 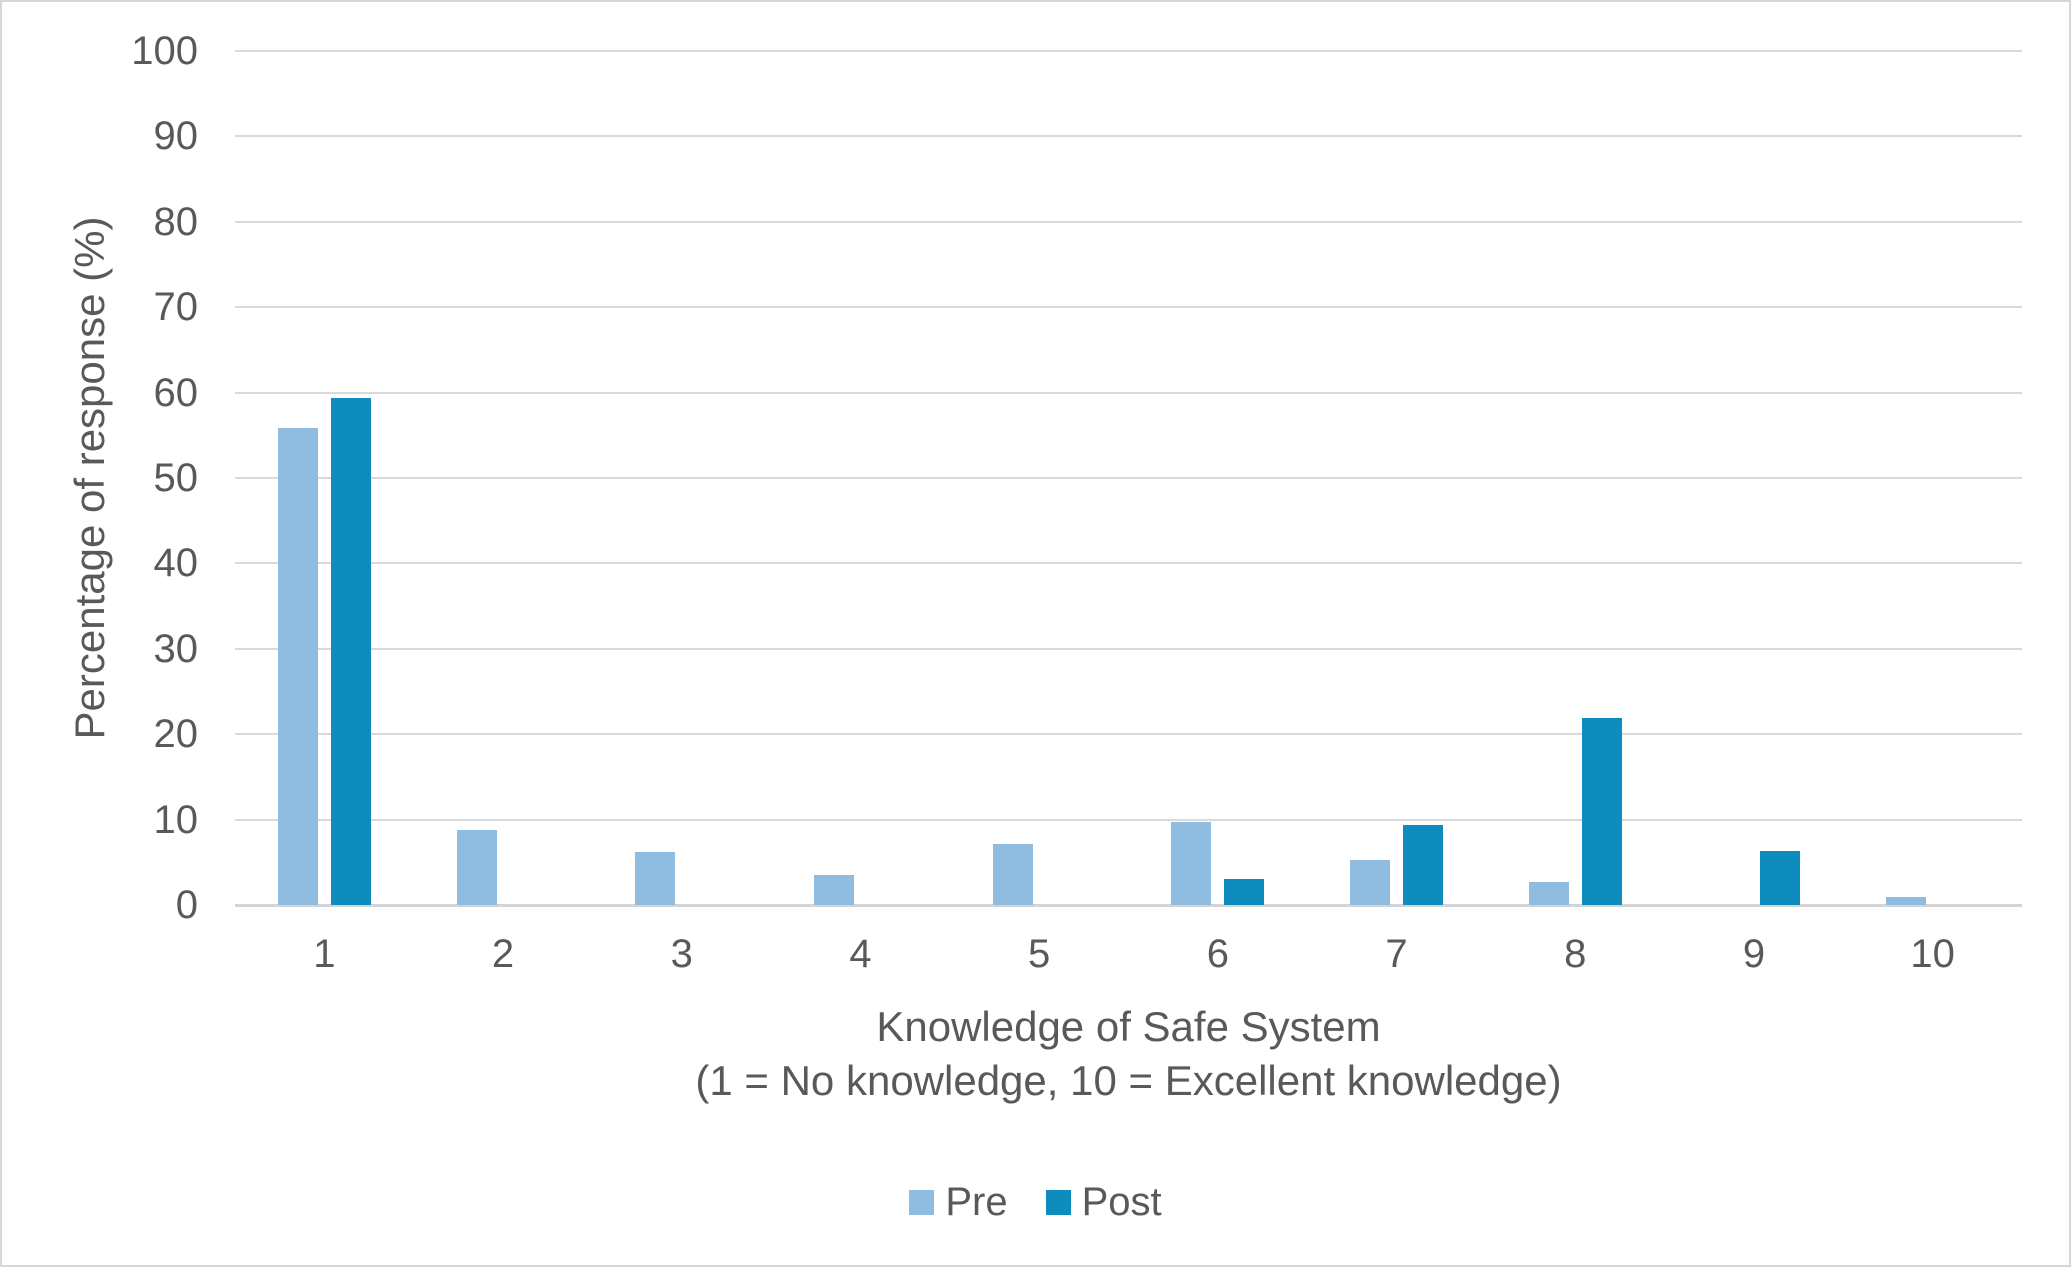 What do you see at coordinates (922, 1202) in the screenshot?
I see `legend-pre-swatch` at bounding box center [922, 1202].